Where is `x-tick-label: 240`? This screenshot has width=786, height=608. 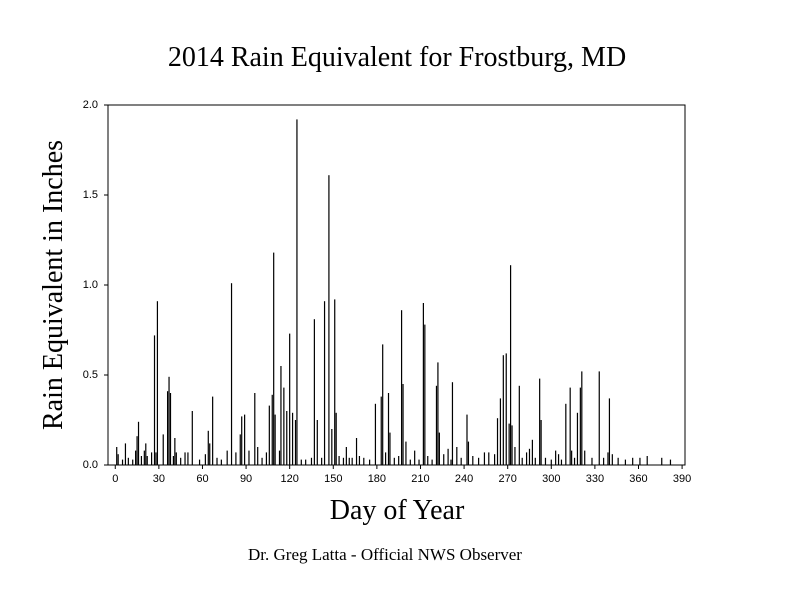 x-tick-label: 240 is located at coordinates (464, 479).